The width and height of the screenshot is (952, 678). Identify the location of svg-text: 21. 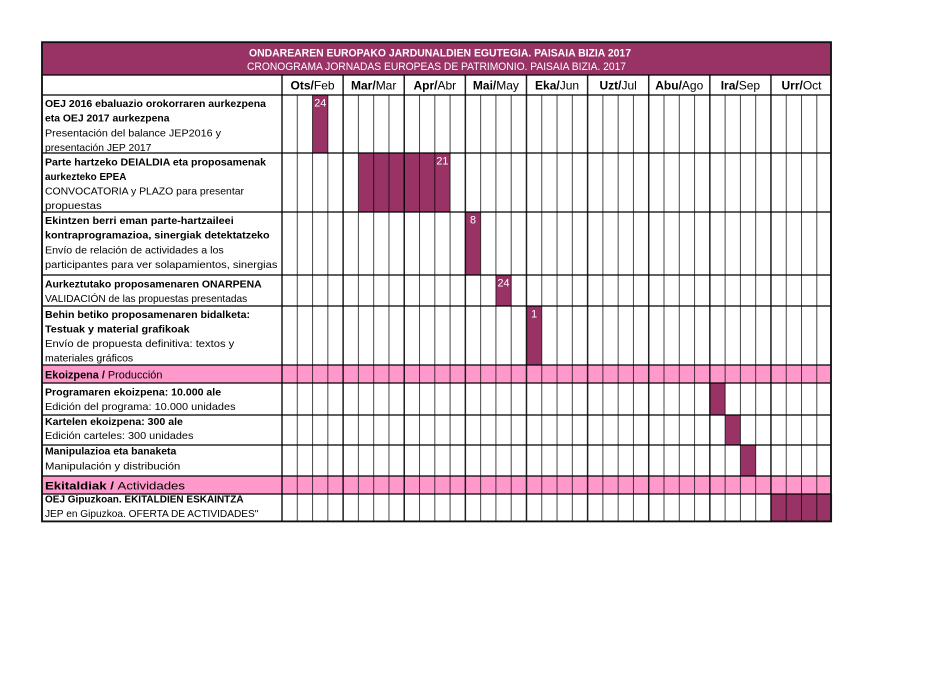
(442, 161).